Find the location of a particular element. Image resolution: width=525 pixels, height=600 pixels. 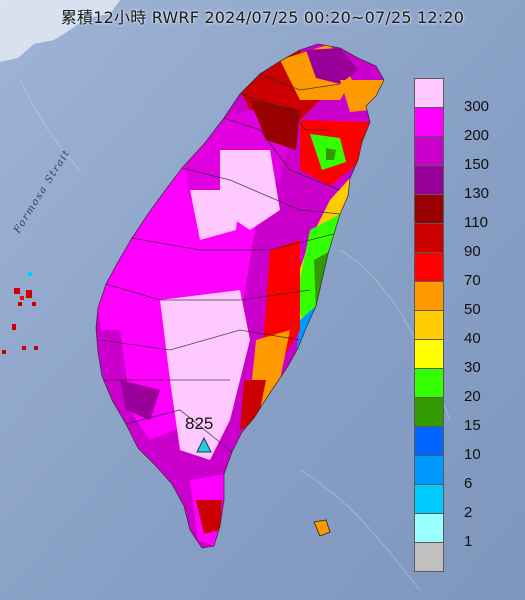

legend-label: 150 is located at coordinates (477, 164).